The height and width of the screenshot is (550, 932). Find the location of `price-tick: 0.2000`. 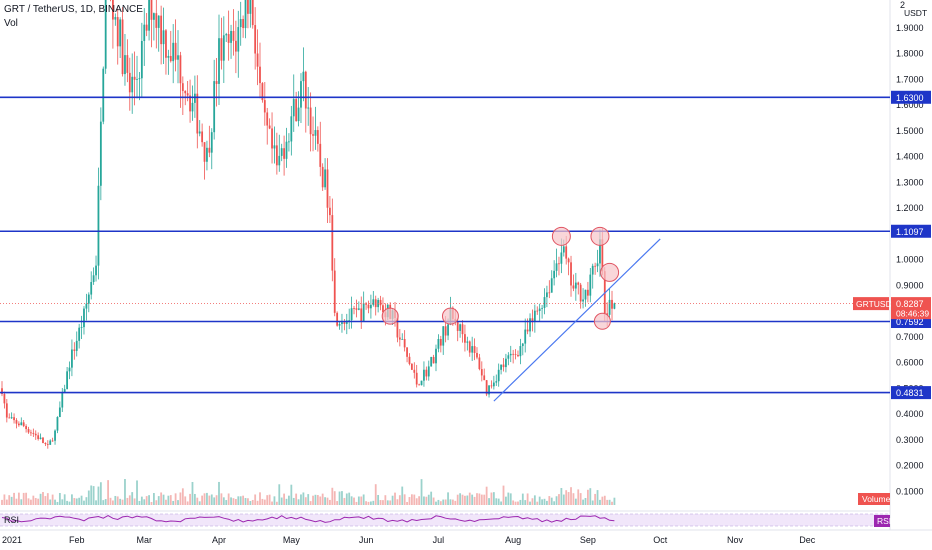

price-tick: 0.2000 is located at coordinates (910, 466).